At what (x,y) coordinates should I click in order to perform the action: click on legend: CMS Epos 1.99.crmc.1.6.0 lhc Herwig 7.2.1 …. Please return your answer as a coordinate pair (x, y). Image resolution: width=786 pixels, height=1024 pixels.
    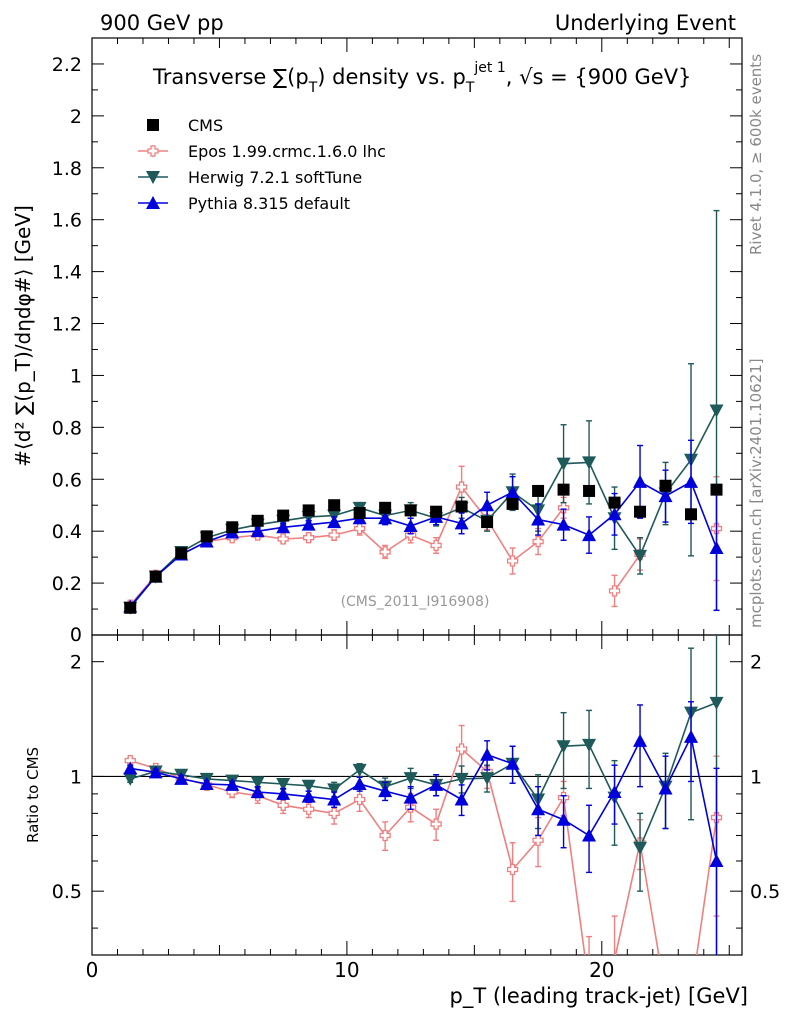
    Looking at the image, I should click on (262, 164).